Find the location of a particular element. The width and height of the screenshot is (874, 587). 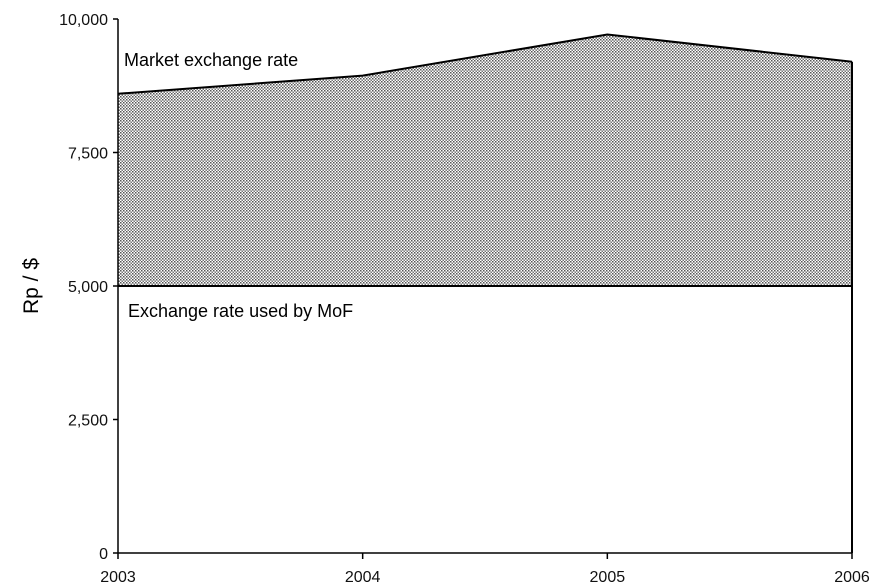

x-tick-label: 2006 is located at coordinates (852, 577).